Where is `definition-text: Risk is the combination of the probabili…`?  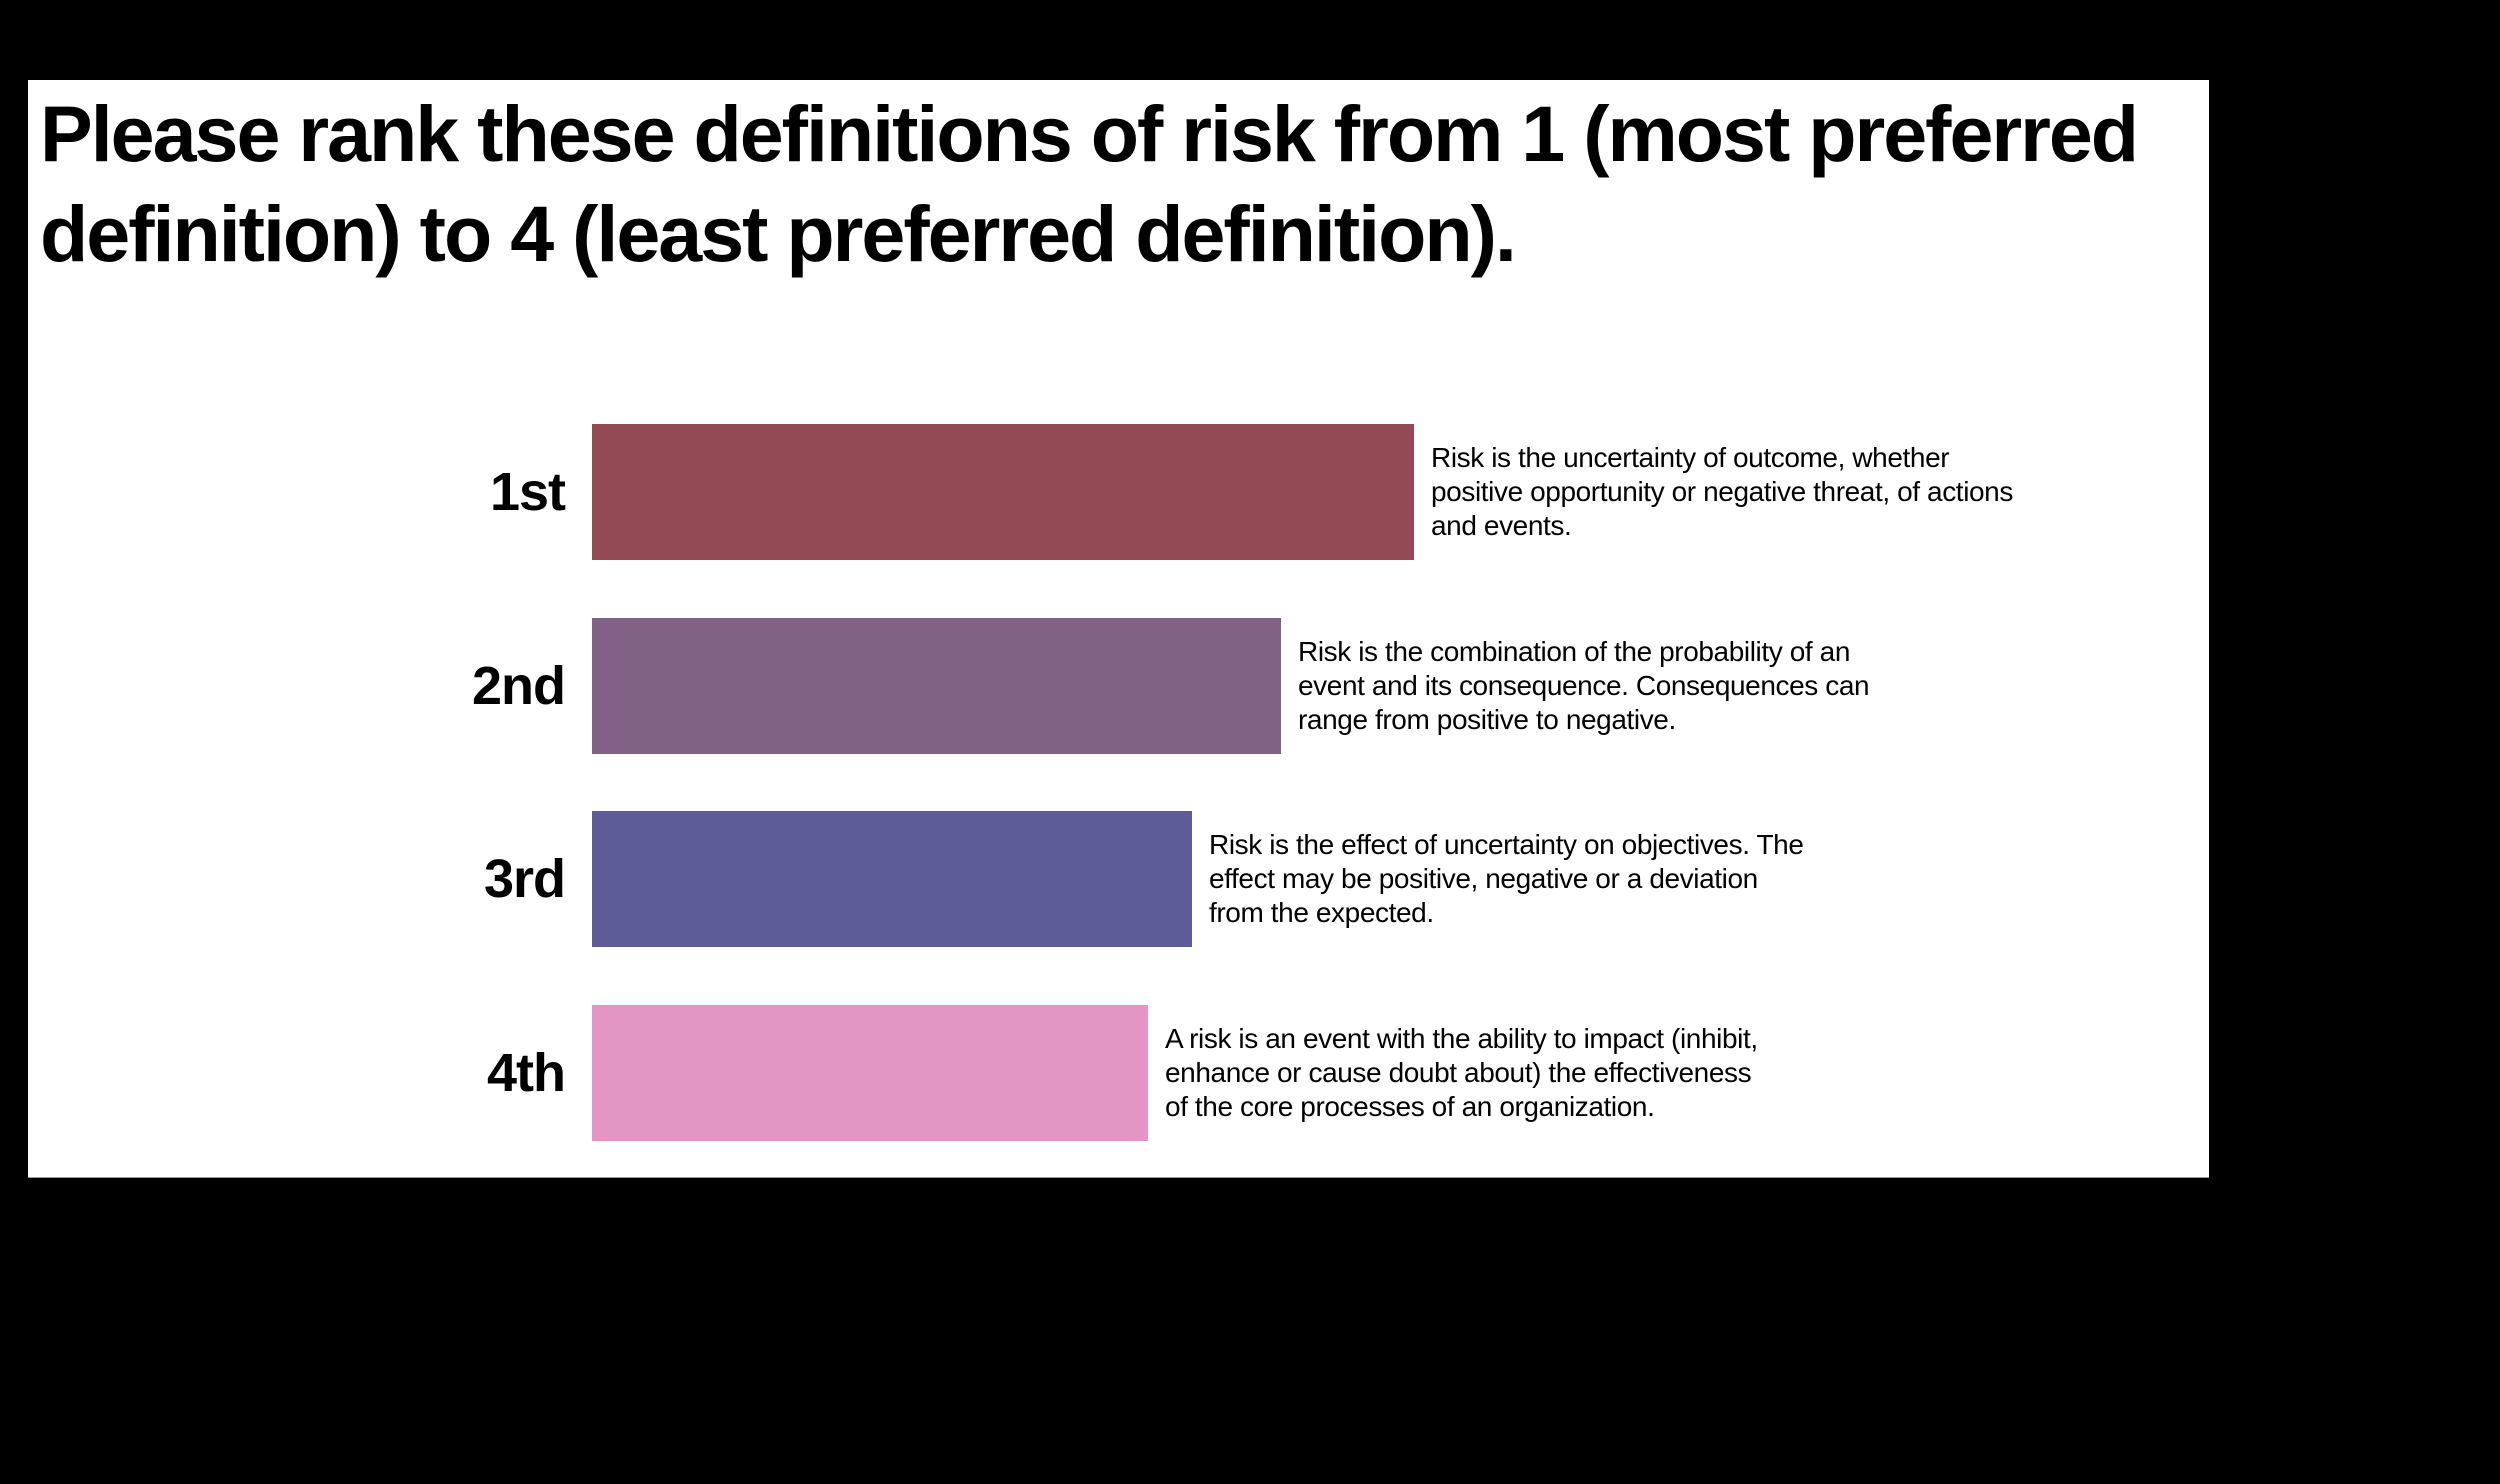
definition-text: Risk is the combination of the probabili… is located at coordinates (1584, 685).